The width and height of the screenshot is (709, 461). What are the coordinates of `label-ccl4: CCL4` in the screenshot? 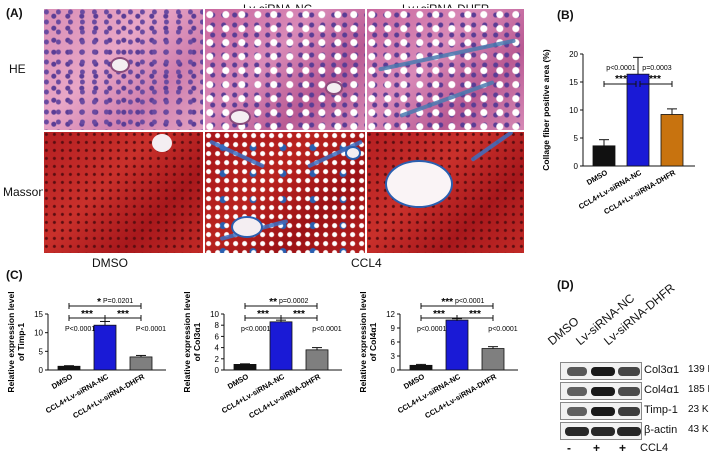 It's located at (366, 263).